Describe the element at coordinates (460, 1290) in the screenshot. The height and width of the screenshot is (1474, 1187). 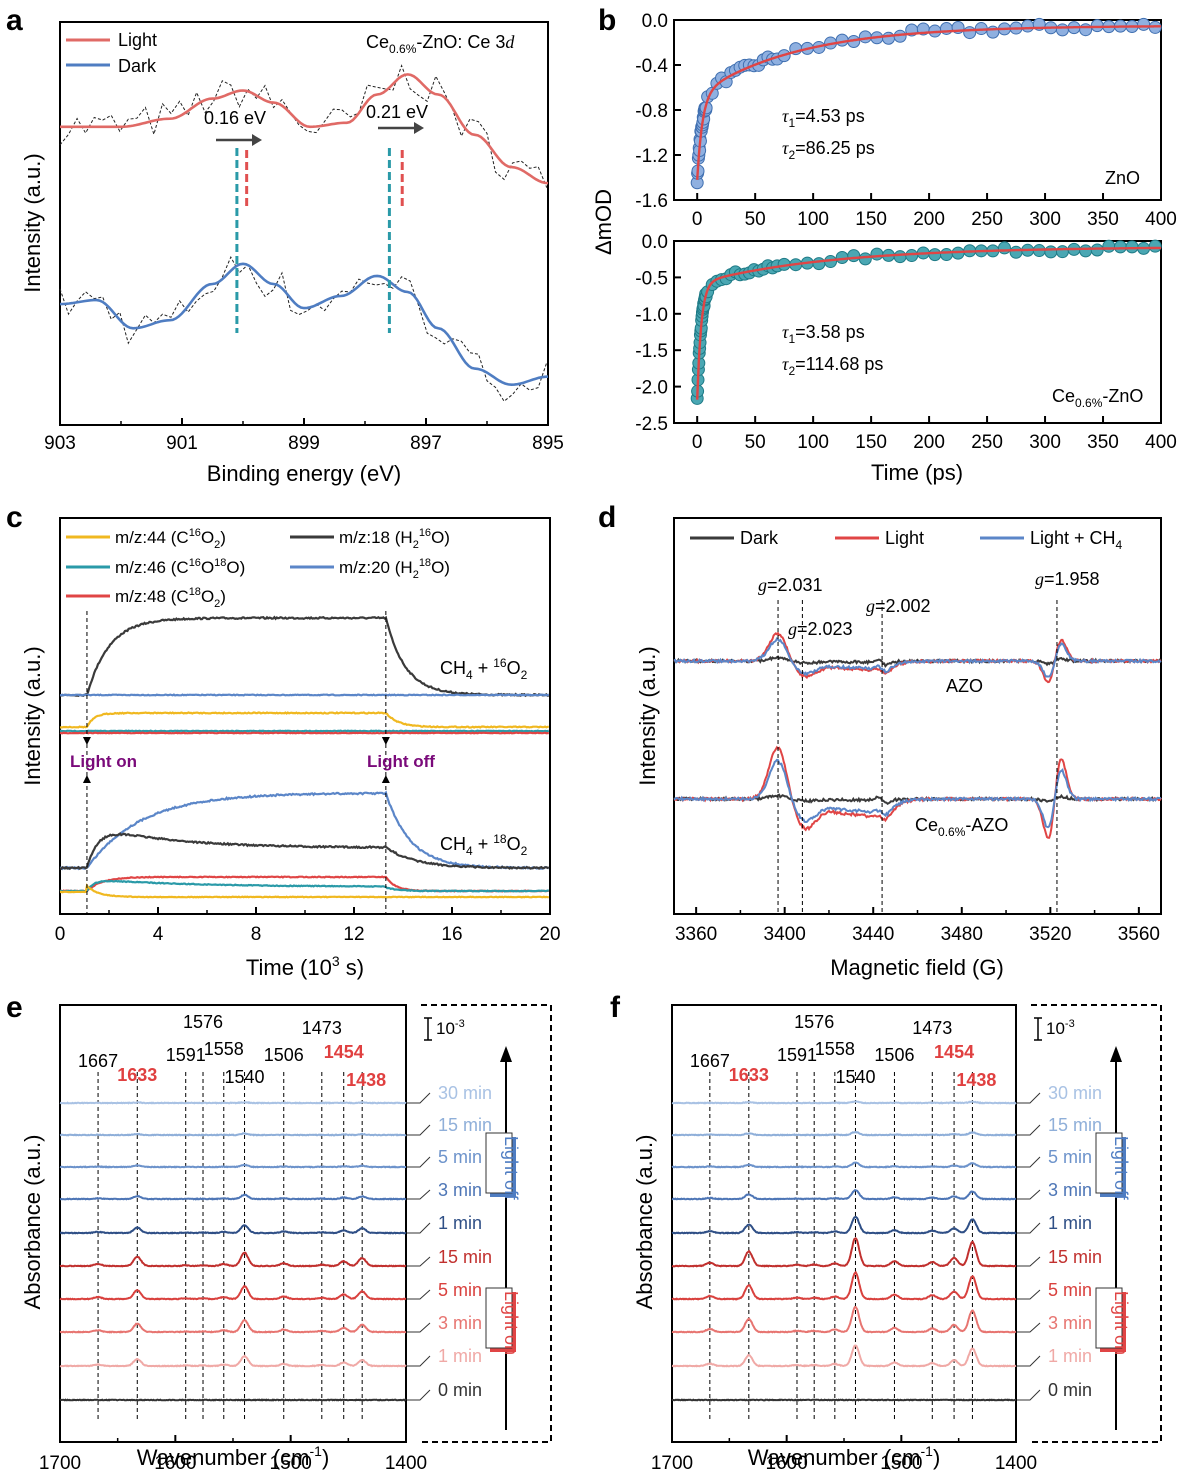
I see `e-time-label-6: 5 min` at that location.